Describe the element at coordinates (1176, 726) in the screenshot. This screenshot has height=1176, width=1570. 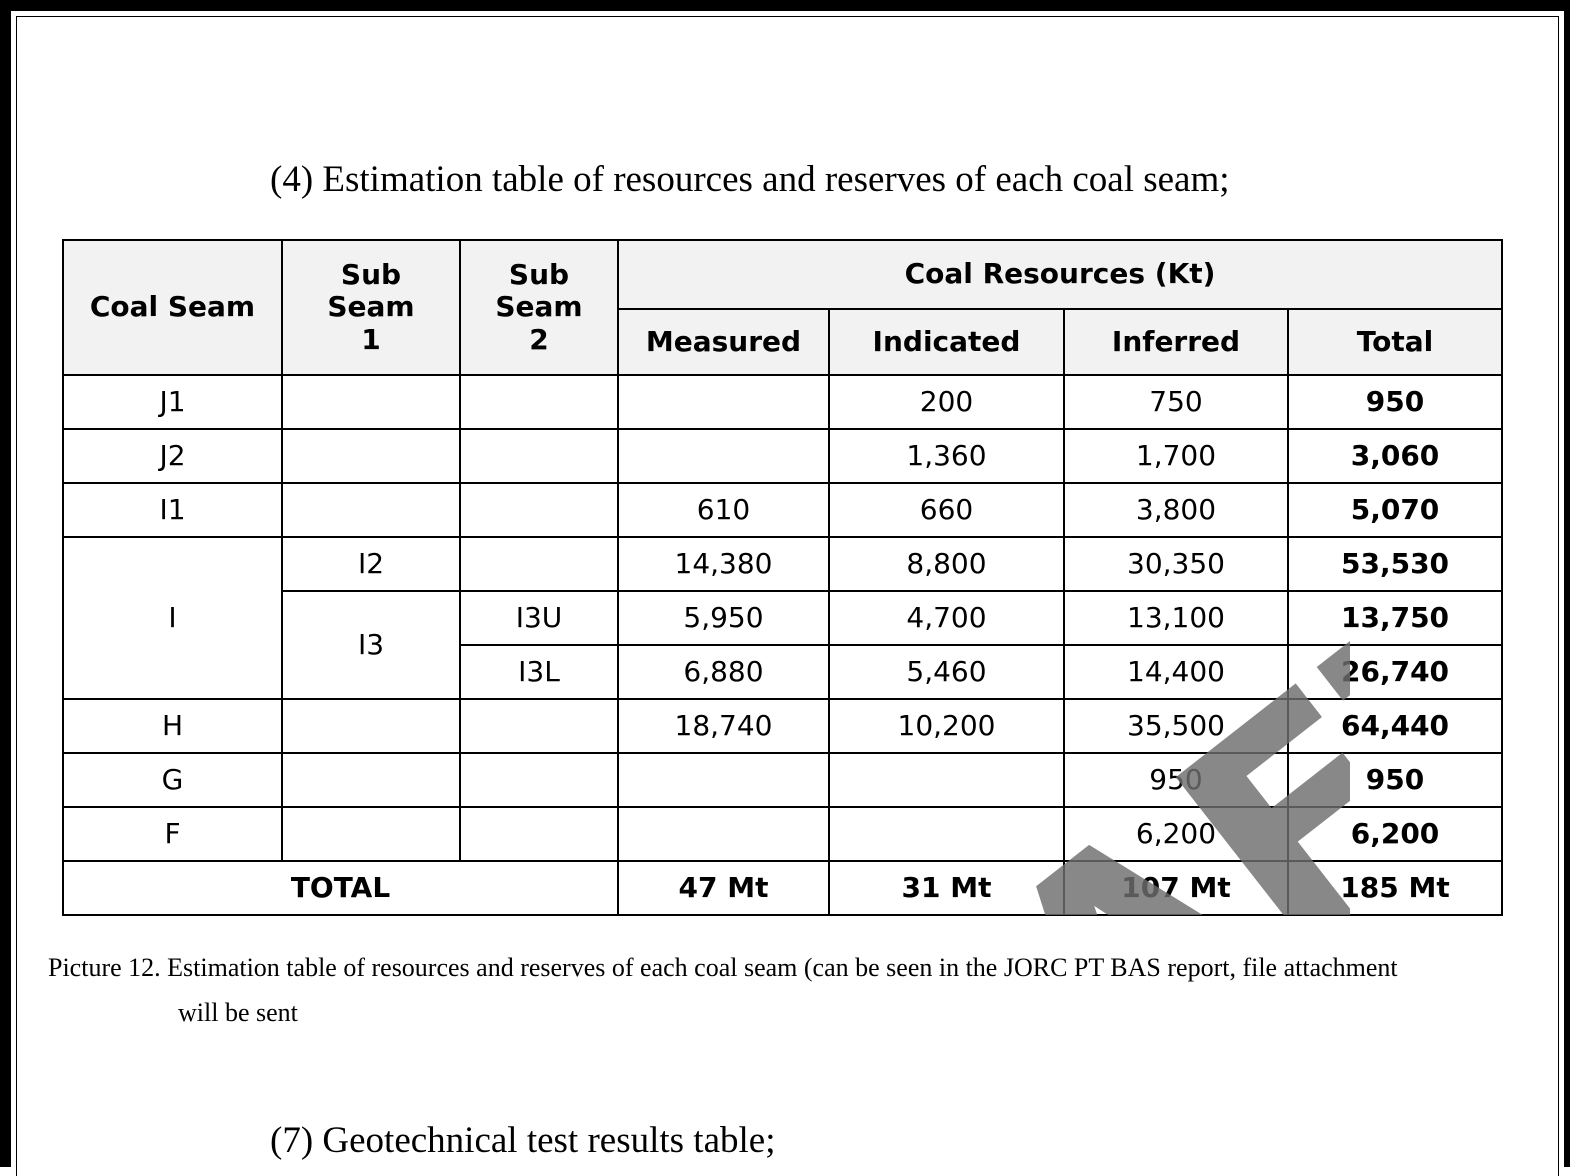
I see `cell-inferred: 35,500` at that location.